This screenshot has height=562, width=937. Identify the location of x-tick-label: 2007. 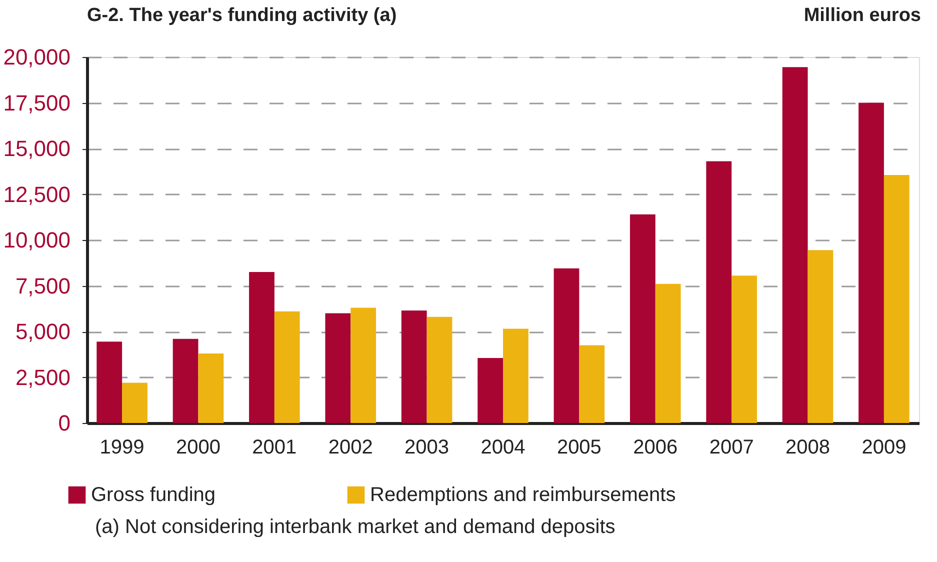
(731, 447).